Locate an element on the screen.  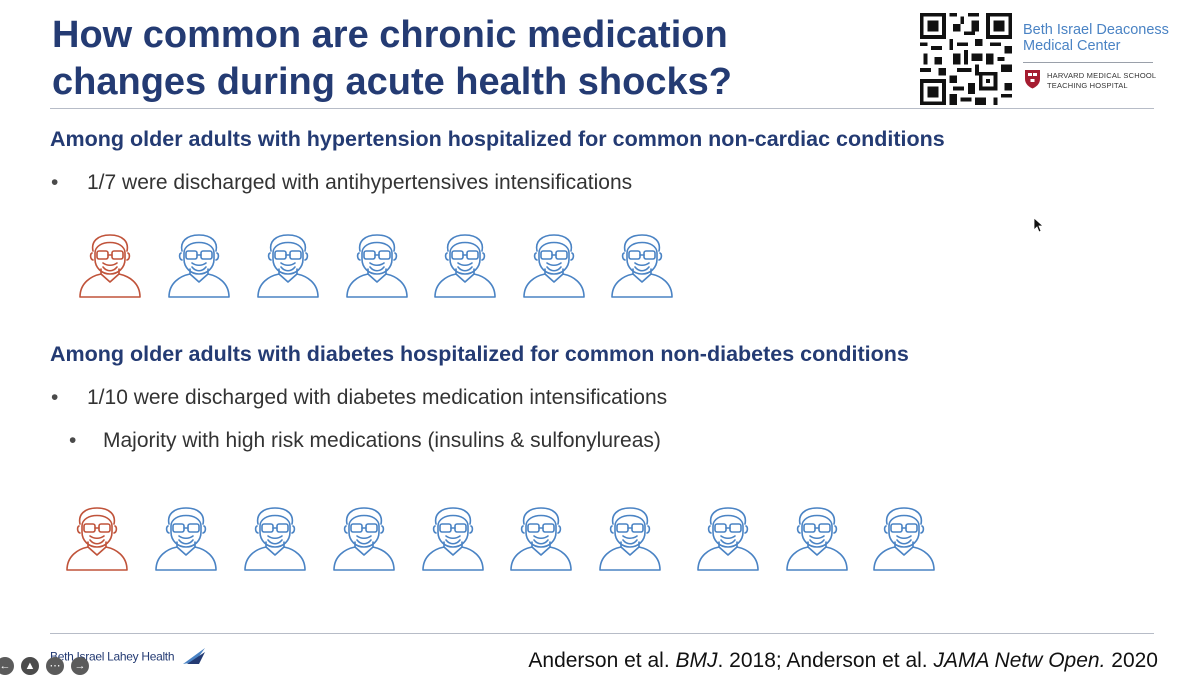
title-line-1: How common are chronic medication is located at coordinates (390, 35).